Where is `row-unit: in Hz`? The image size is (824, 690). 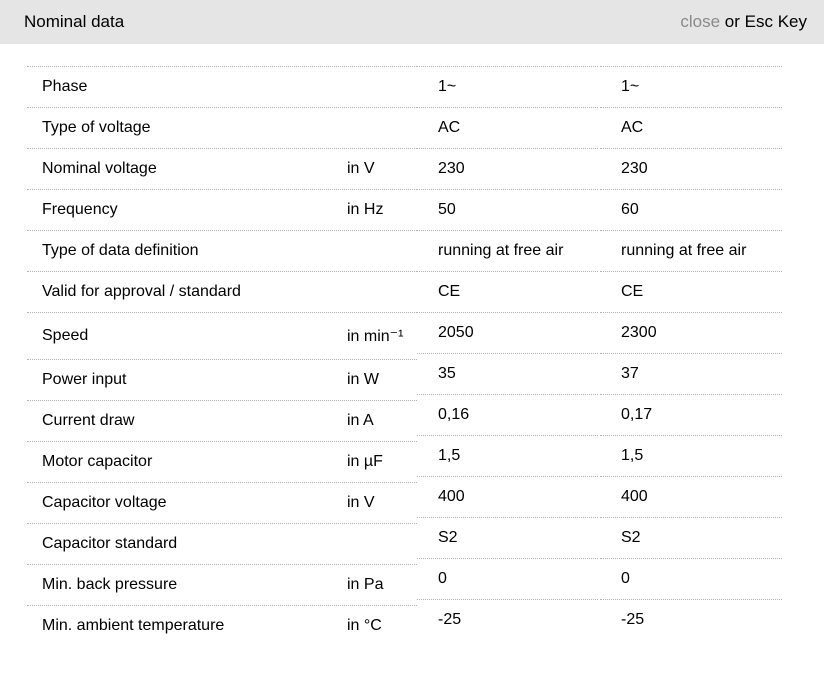 row-unit: in Hz is located at coordinates (365, 209).